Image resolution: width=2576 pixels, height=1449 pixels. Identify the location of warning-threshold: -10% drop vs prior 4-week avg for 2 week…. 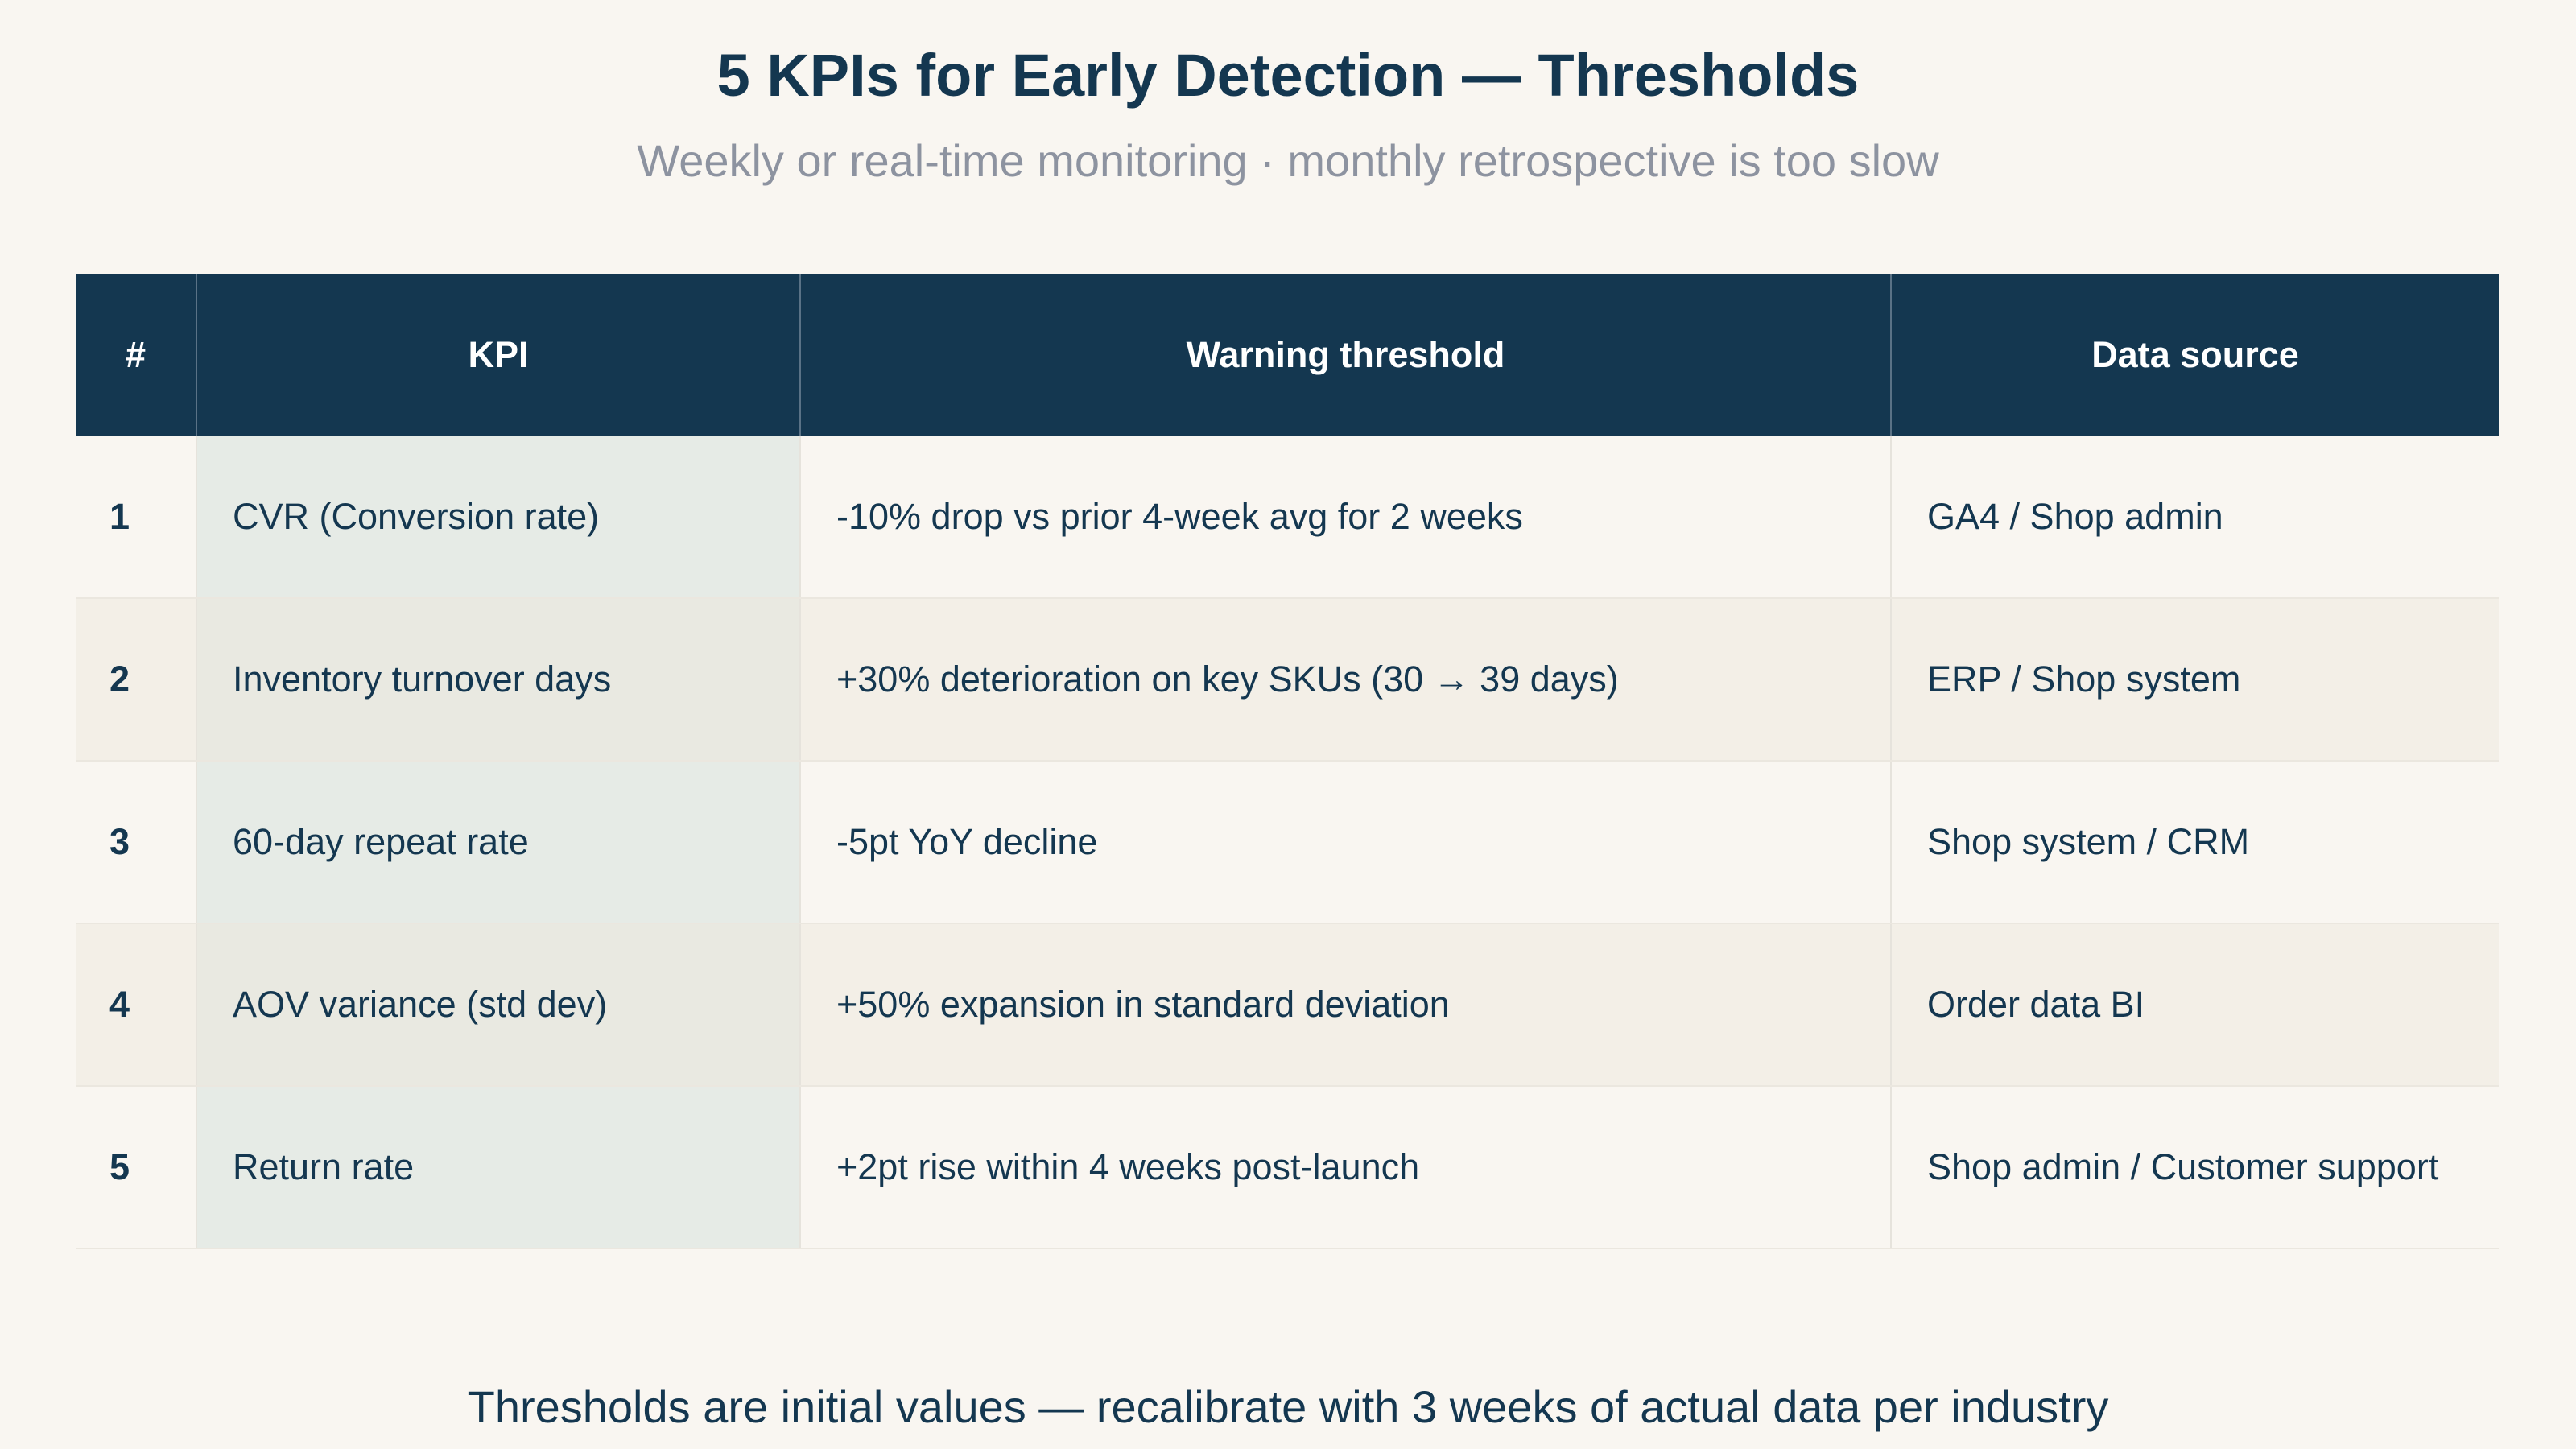
(1345, 517).